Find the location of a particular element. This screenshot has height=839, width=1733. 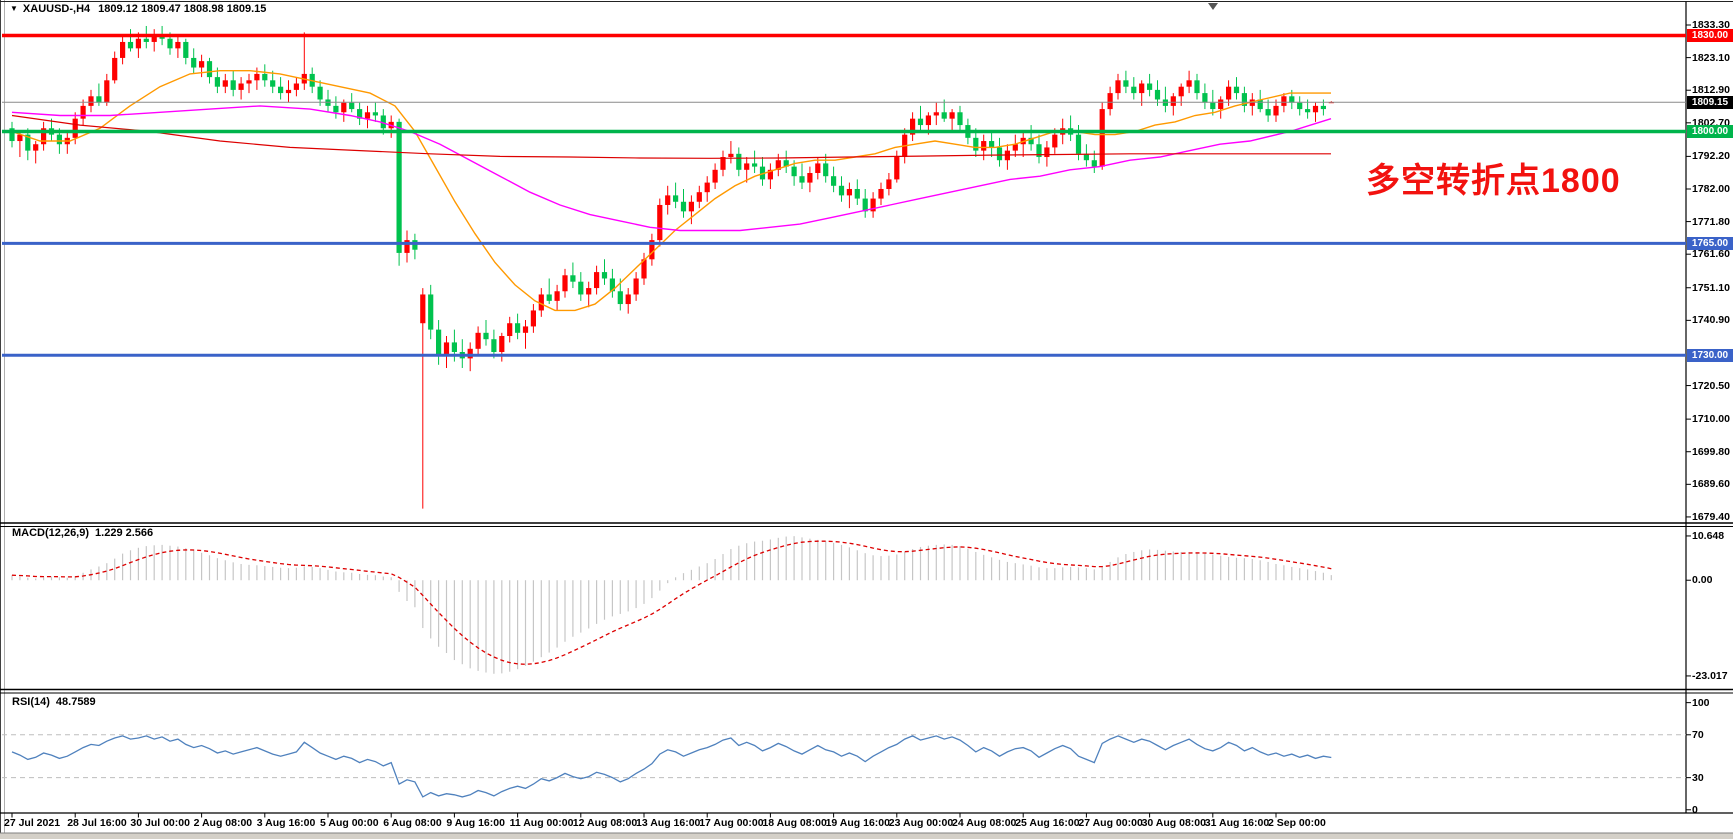

time-axis-label: 30 Aug 08:00 is located at coordinates (1173, 823).